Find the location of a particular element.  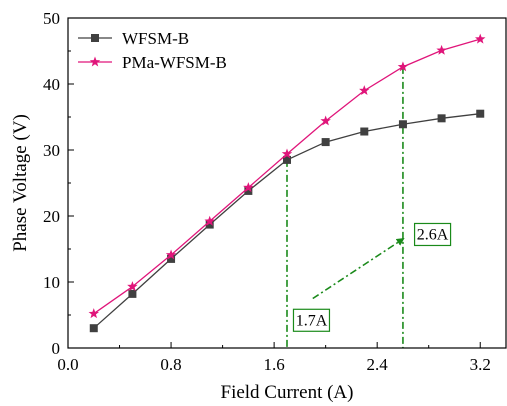

x-tick-label: 0.0 is located at coordinates (67, 364).